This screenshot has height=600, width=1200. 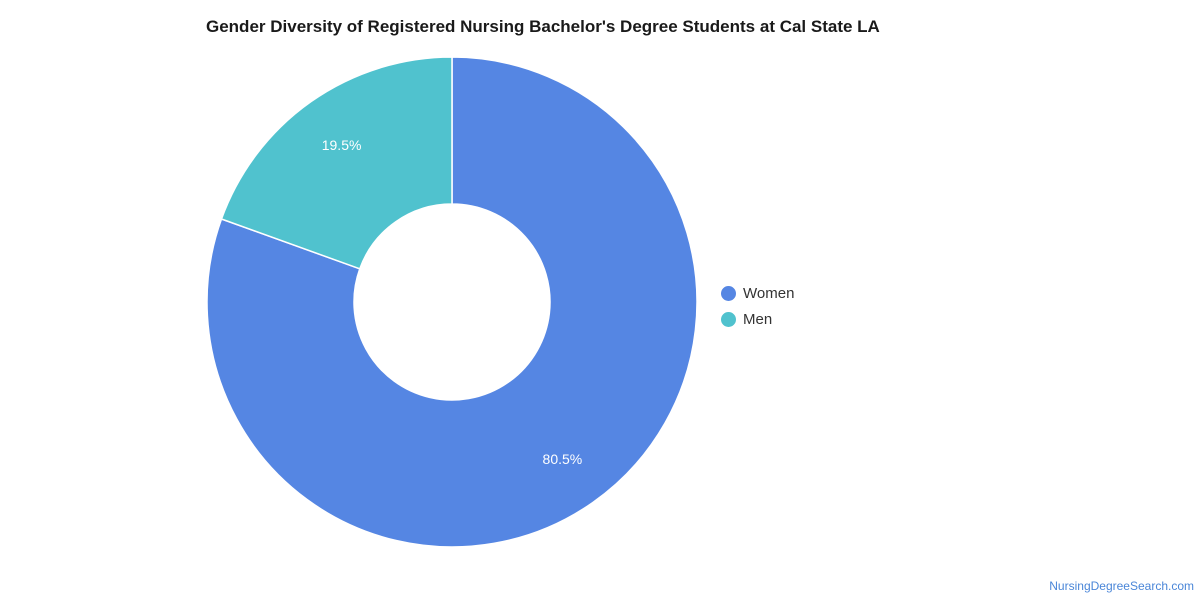 I want to click on legend-item-women: Women, so click(x=757, y=293).